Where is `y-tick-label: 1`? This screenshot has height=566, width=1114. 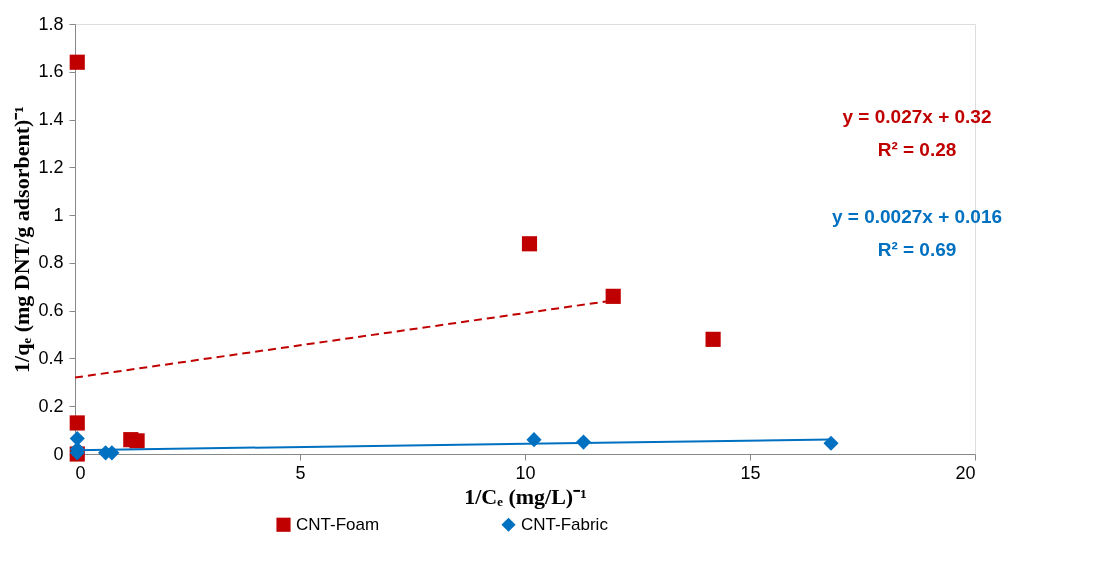
y-tick-label: 1 is located at coordinates (58, 214).